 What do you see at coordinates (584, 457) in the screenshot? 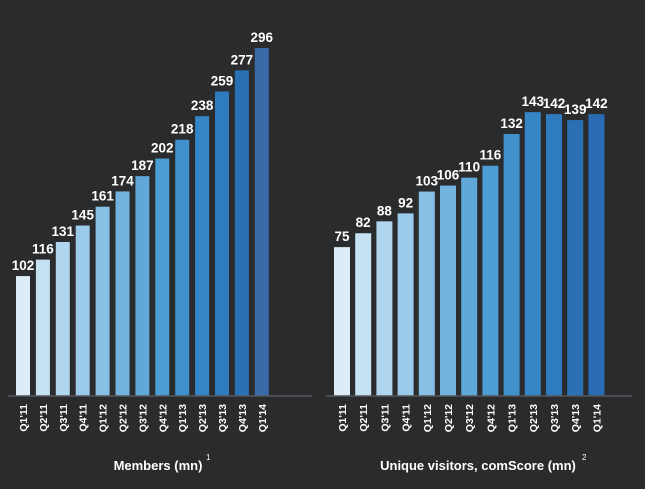
I see `footnote-marker: 2` at bounding box center [584, 457].